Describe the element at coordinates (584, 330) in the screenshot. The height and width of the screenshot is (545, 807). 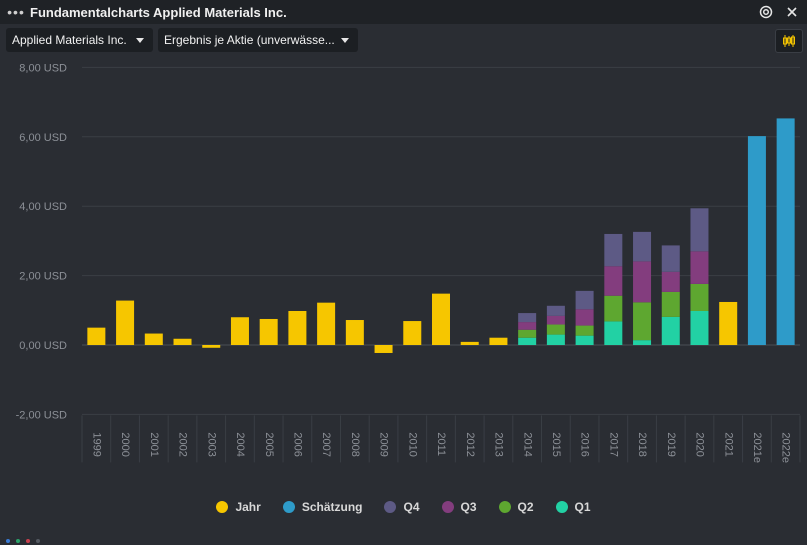
I see `bar-q2-2016` at that location.